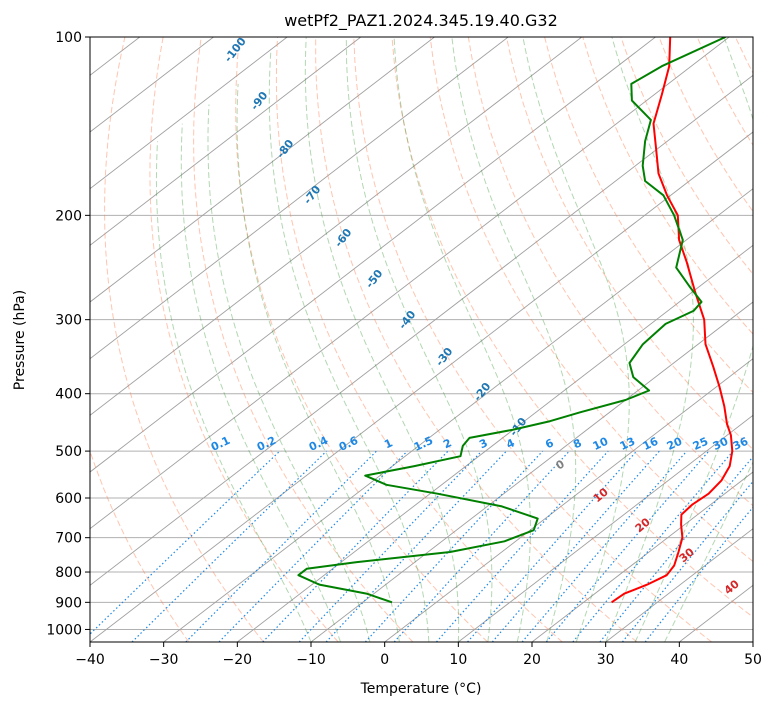 The width and height of the screenshot is (775, 708). What do you see at coordinates (164, 660) in the screenshot?
I see `x-tick-label: −30` at bounding box center [164, 660].